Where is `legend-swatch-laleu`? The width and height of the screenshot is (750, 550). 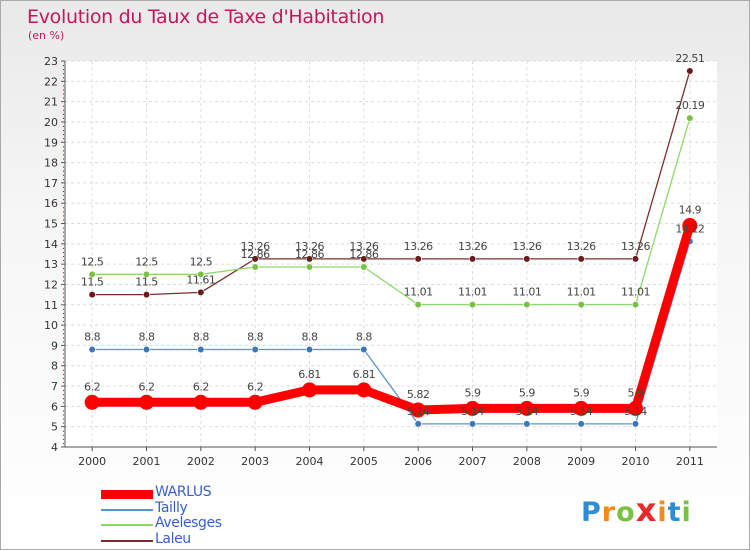 legend-swatch-laleu is located at coordinates (127, 541).